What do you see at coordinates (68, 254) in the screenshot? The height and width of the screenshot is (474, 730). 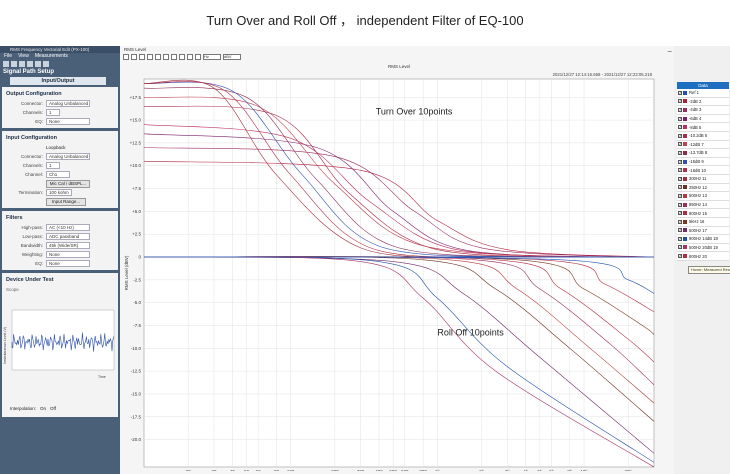 I see `weighting-select: None` at bounding box center [68, 254].